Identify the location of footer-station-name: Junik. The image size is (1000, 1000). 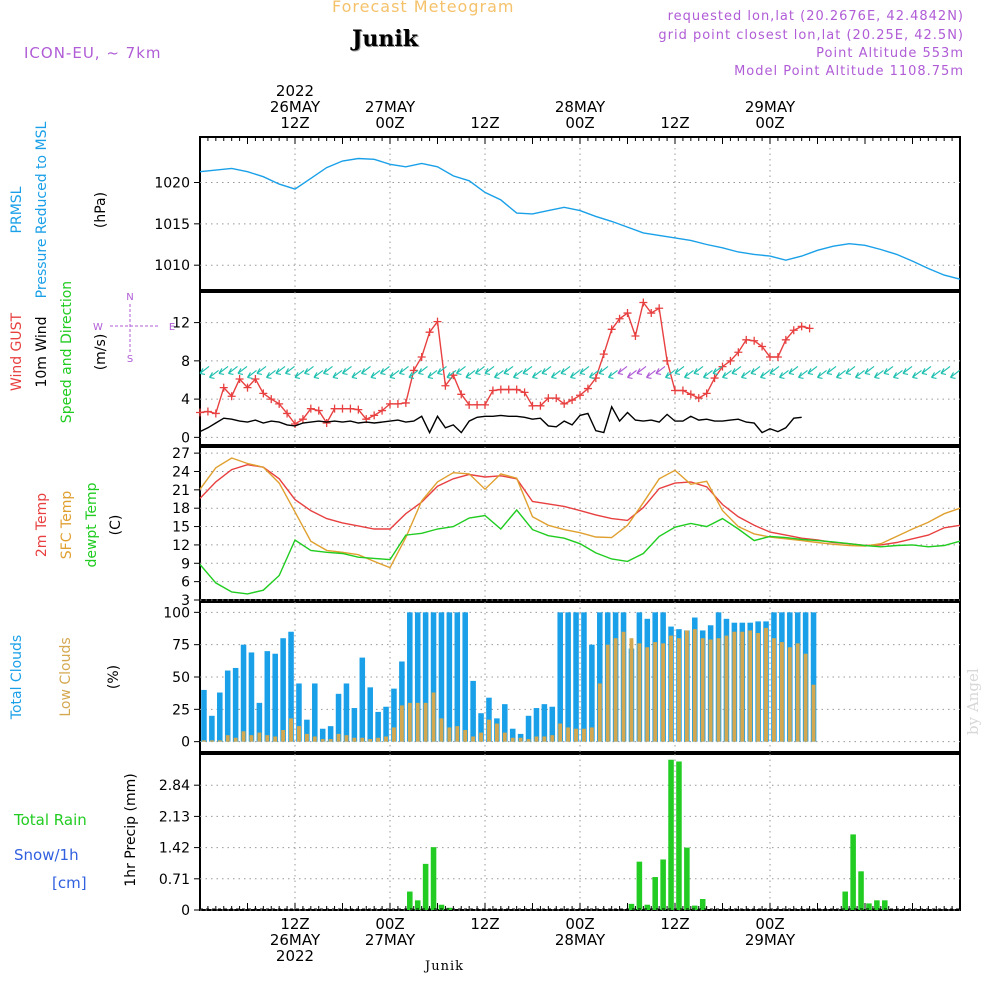
(444, 966).